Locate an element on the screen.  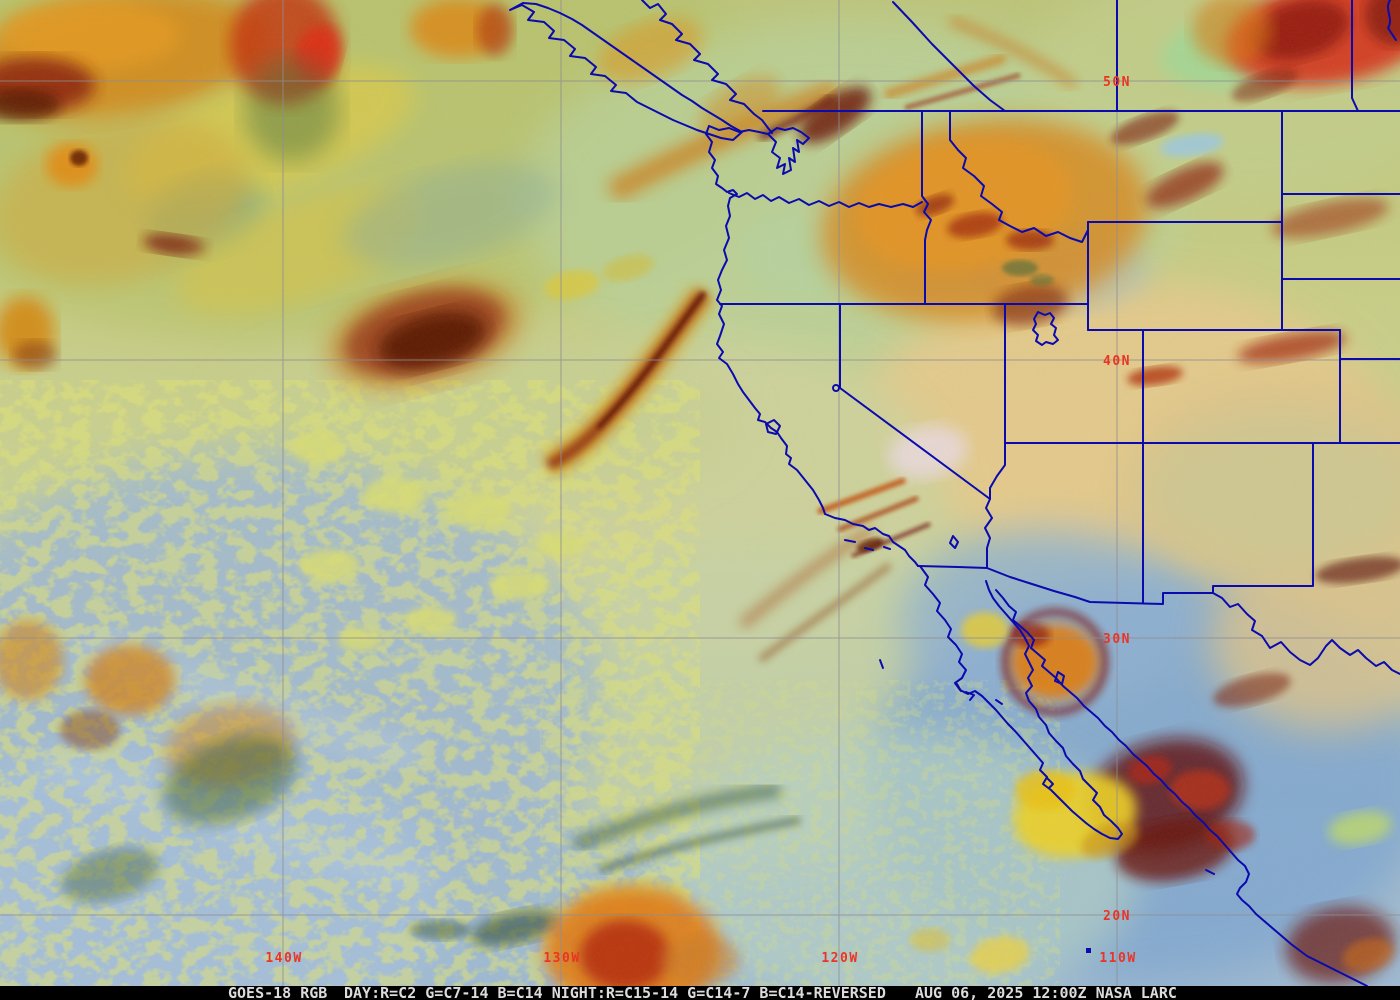
coastline-baja is located at coordinates (1021, 702).